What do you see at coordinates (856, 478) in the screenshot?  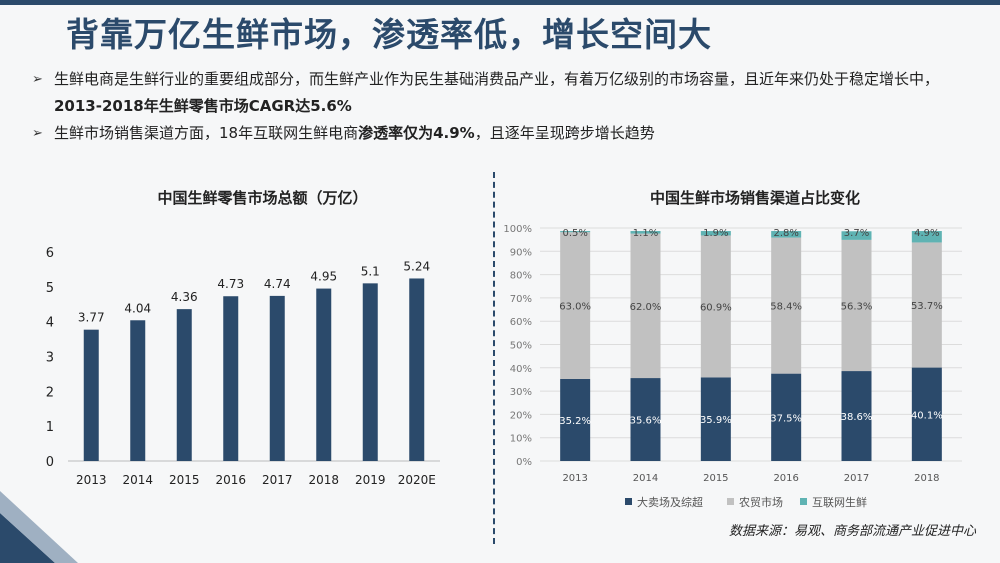 I see `x-tick-label: 2017` at bounding box center [856, 478].